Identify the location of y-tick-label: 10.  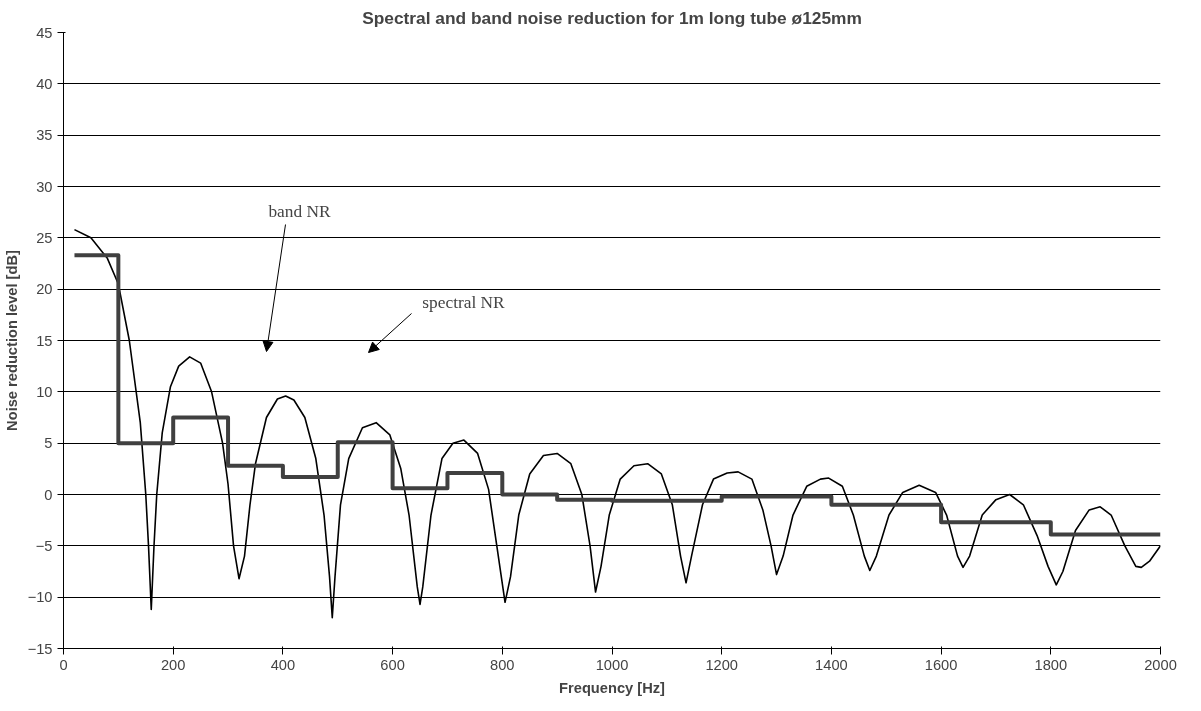
(44, 391).